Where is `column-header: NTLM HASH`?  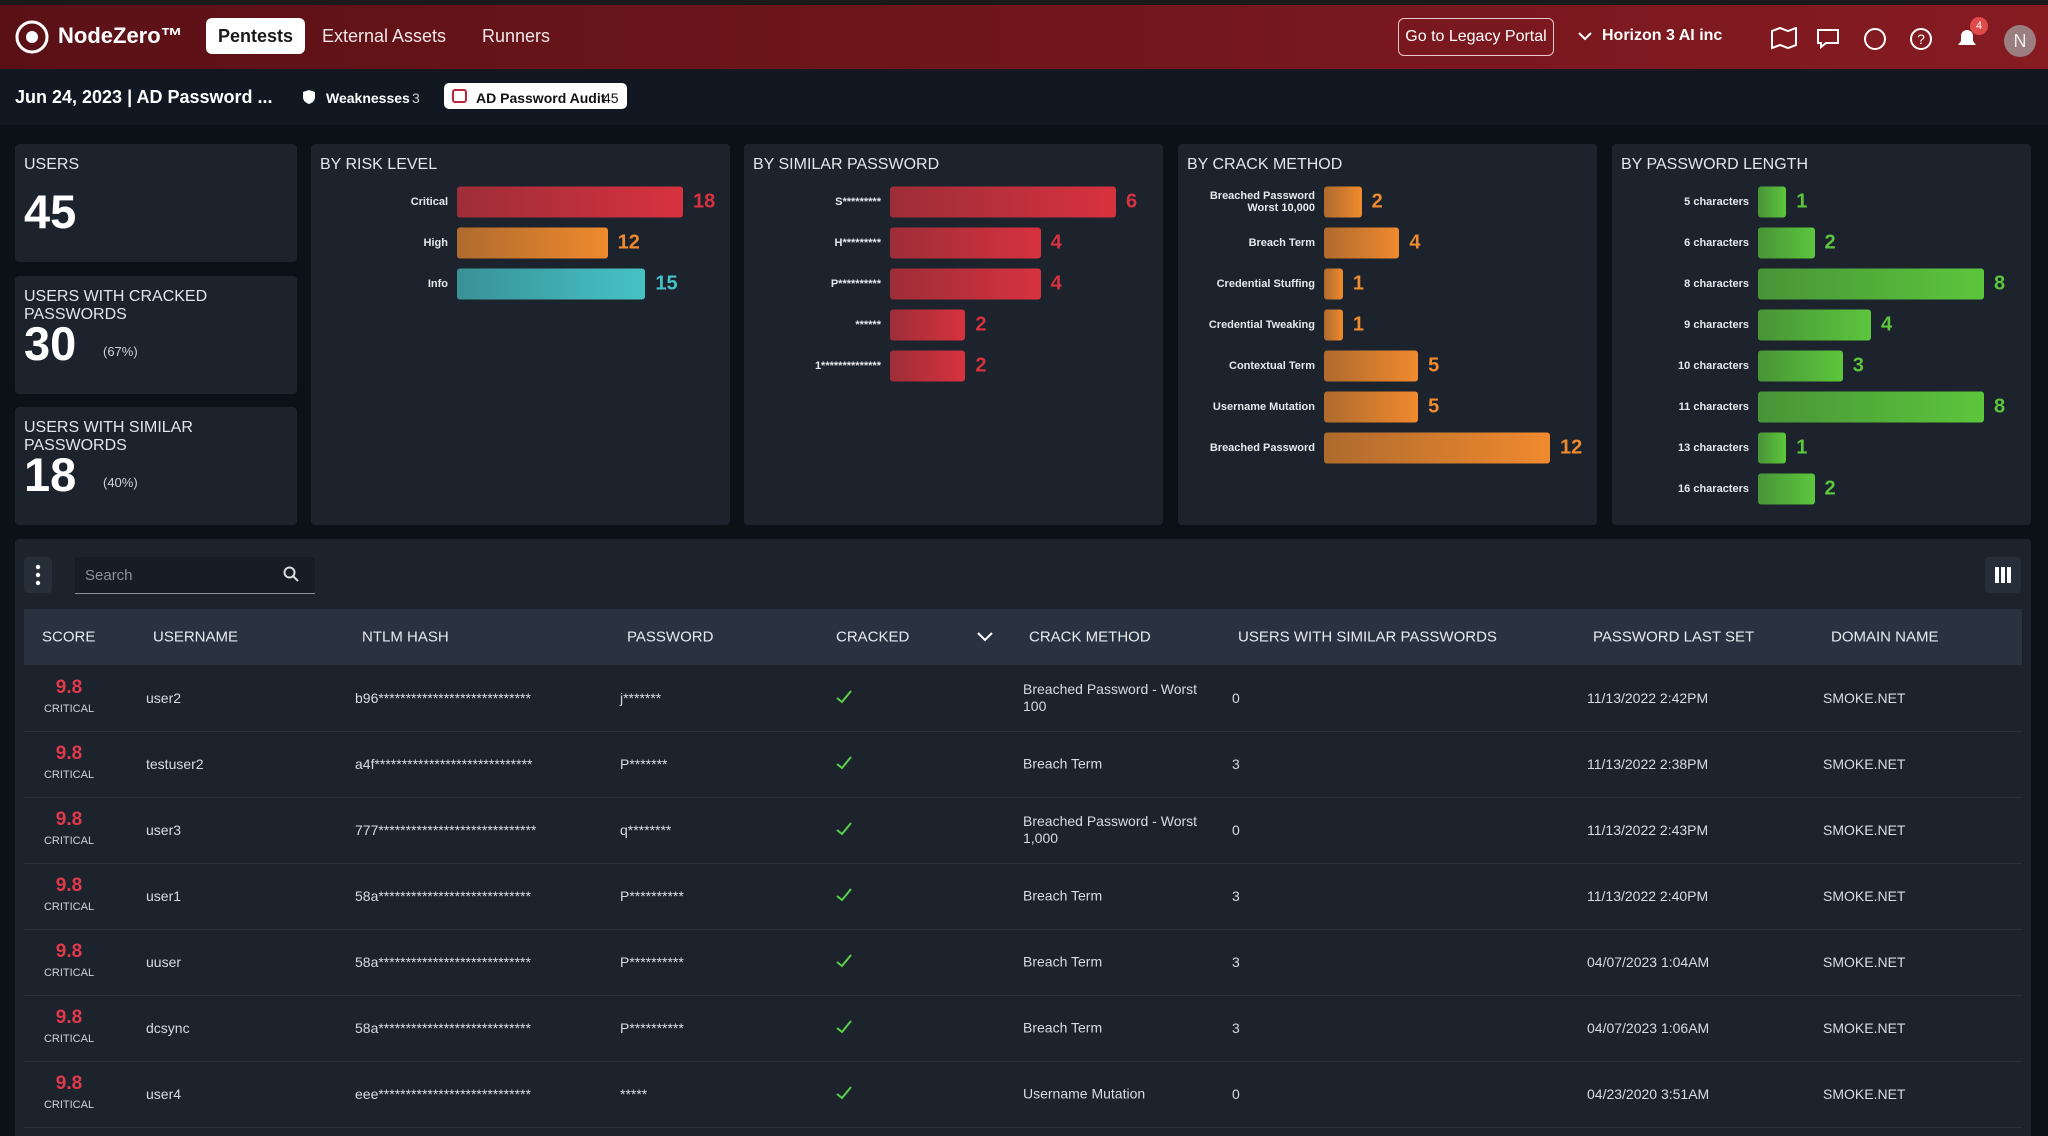
column-header: NTLM HASH is located at coordinates (405, 637).